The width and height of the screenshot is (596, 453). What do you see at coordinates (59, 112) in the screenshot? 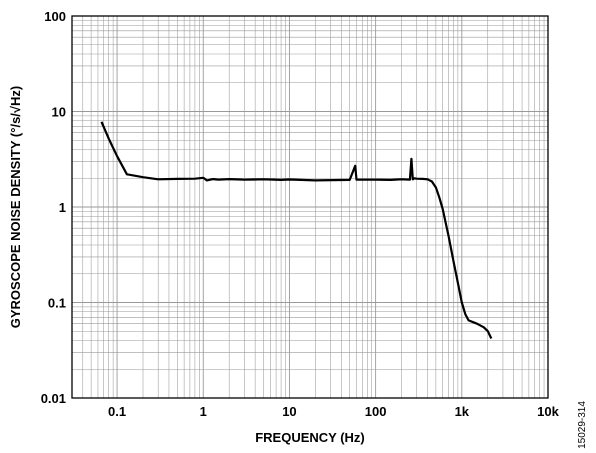
I see `y-tick-label: 10` at bounding box center [59, 112].